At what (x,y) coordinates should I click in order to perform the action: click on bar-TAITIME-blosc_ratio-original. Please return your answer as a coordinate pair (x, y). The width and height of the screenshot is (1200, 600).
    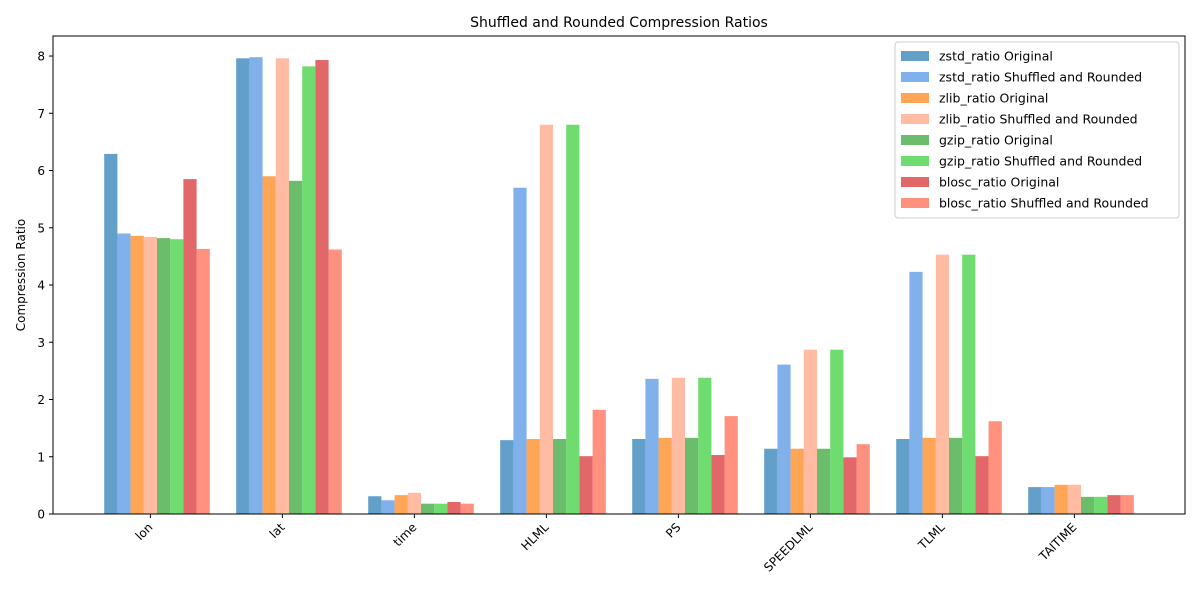
    Looking at the image, I should click on (1114, 504).